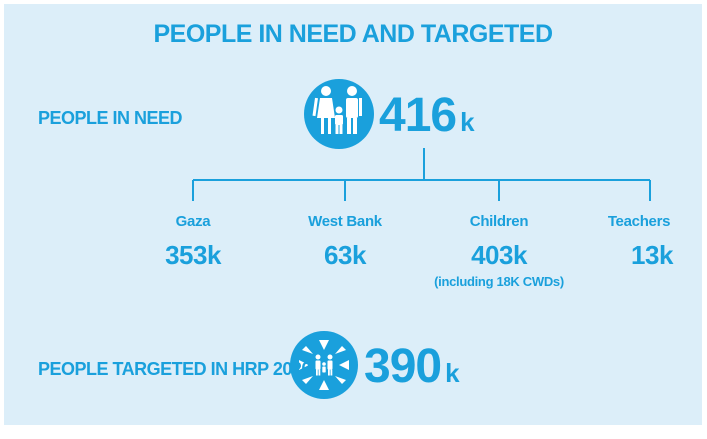  I want to click on branch-value-teachers: 13k, so click(652, 255).